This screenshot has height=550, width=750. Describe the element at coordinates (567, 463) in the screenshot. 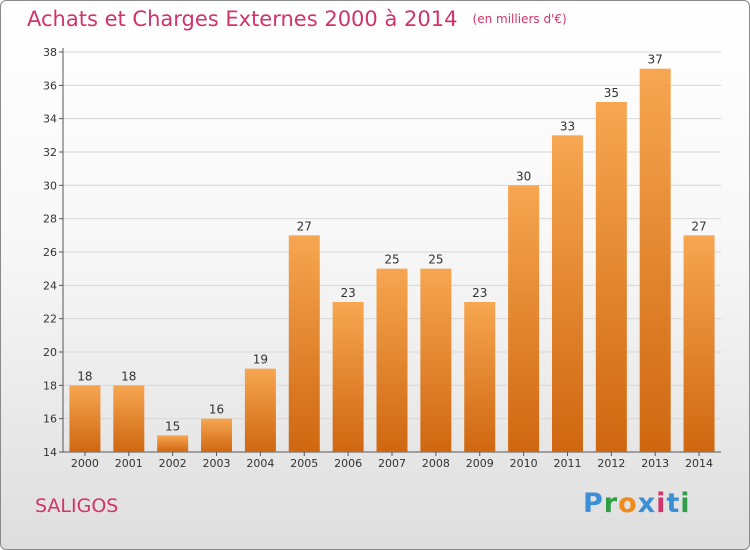

I see `x-tick-label: 2011` at that location.